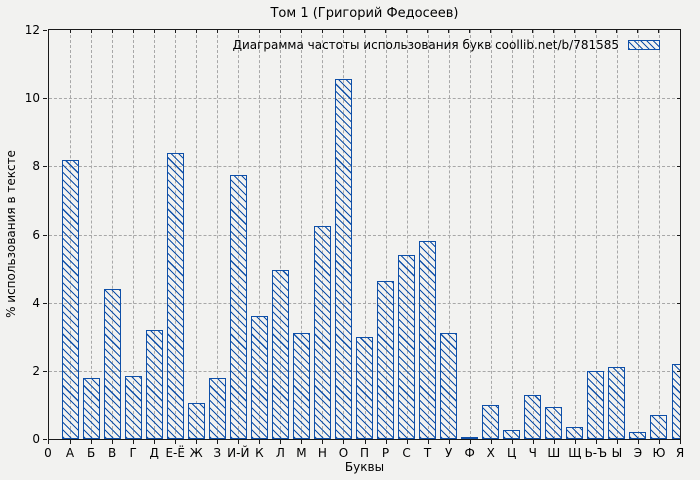 The image size is (700, 480). What do you see at coordinates (428, 340) in the screenshot?
I see `bar-Т` at bounding box center [428, 340].